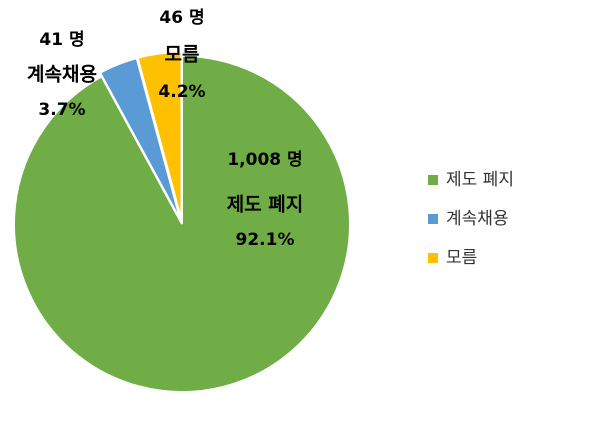  What do you see at coordinates (61, 40) in the screenshot?
I see `value-label: 41 명` at bounding box center [61, 40].